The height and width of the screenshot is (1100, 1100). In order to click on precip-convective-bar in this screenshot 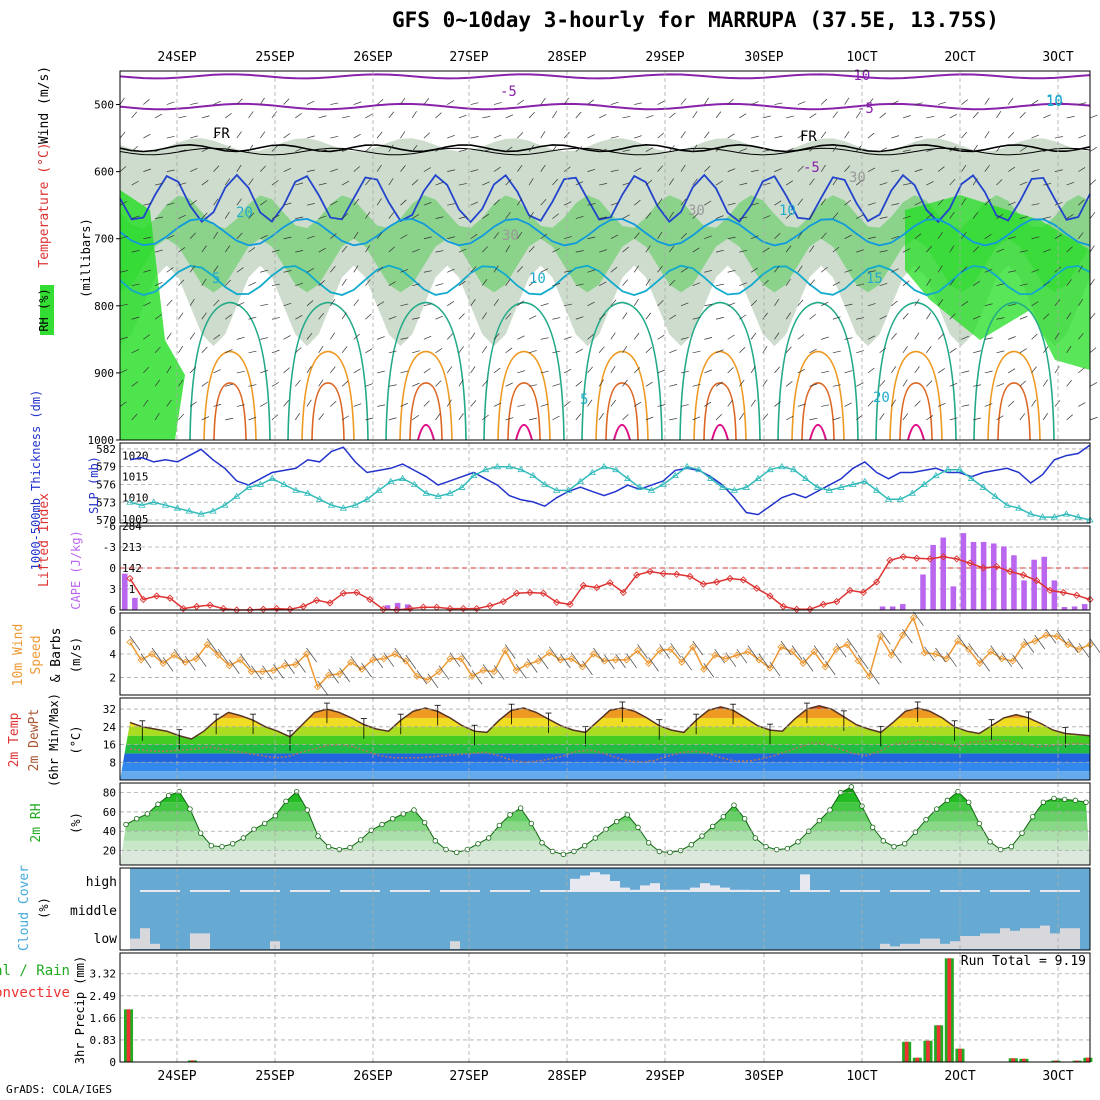, I will do `click(906, 1051)`.